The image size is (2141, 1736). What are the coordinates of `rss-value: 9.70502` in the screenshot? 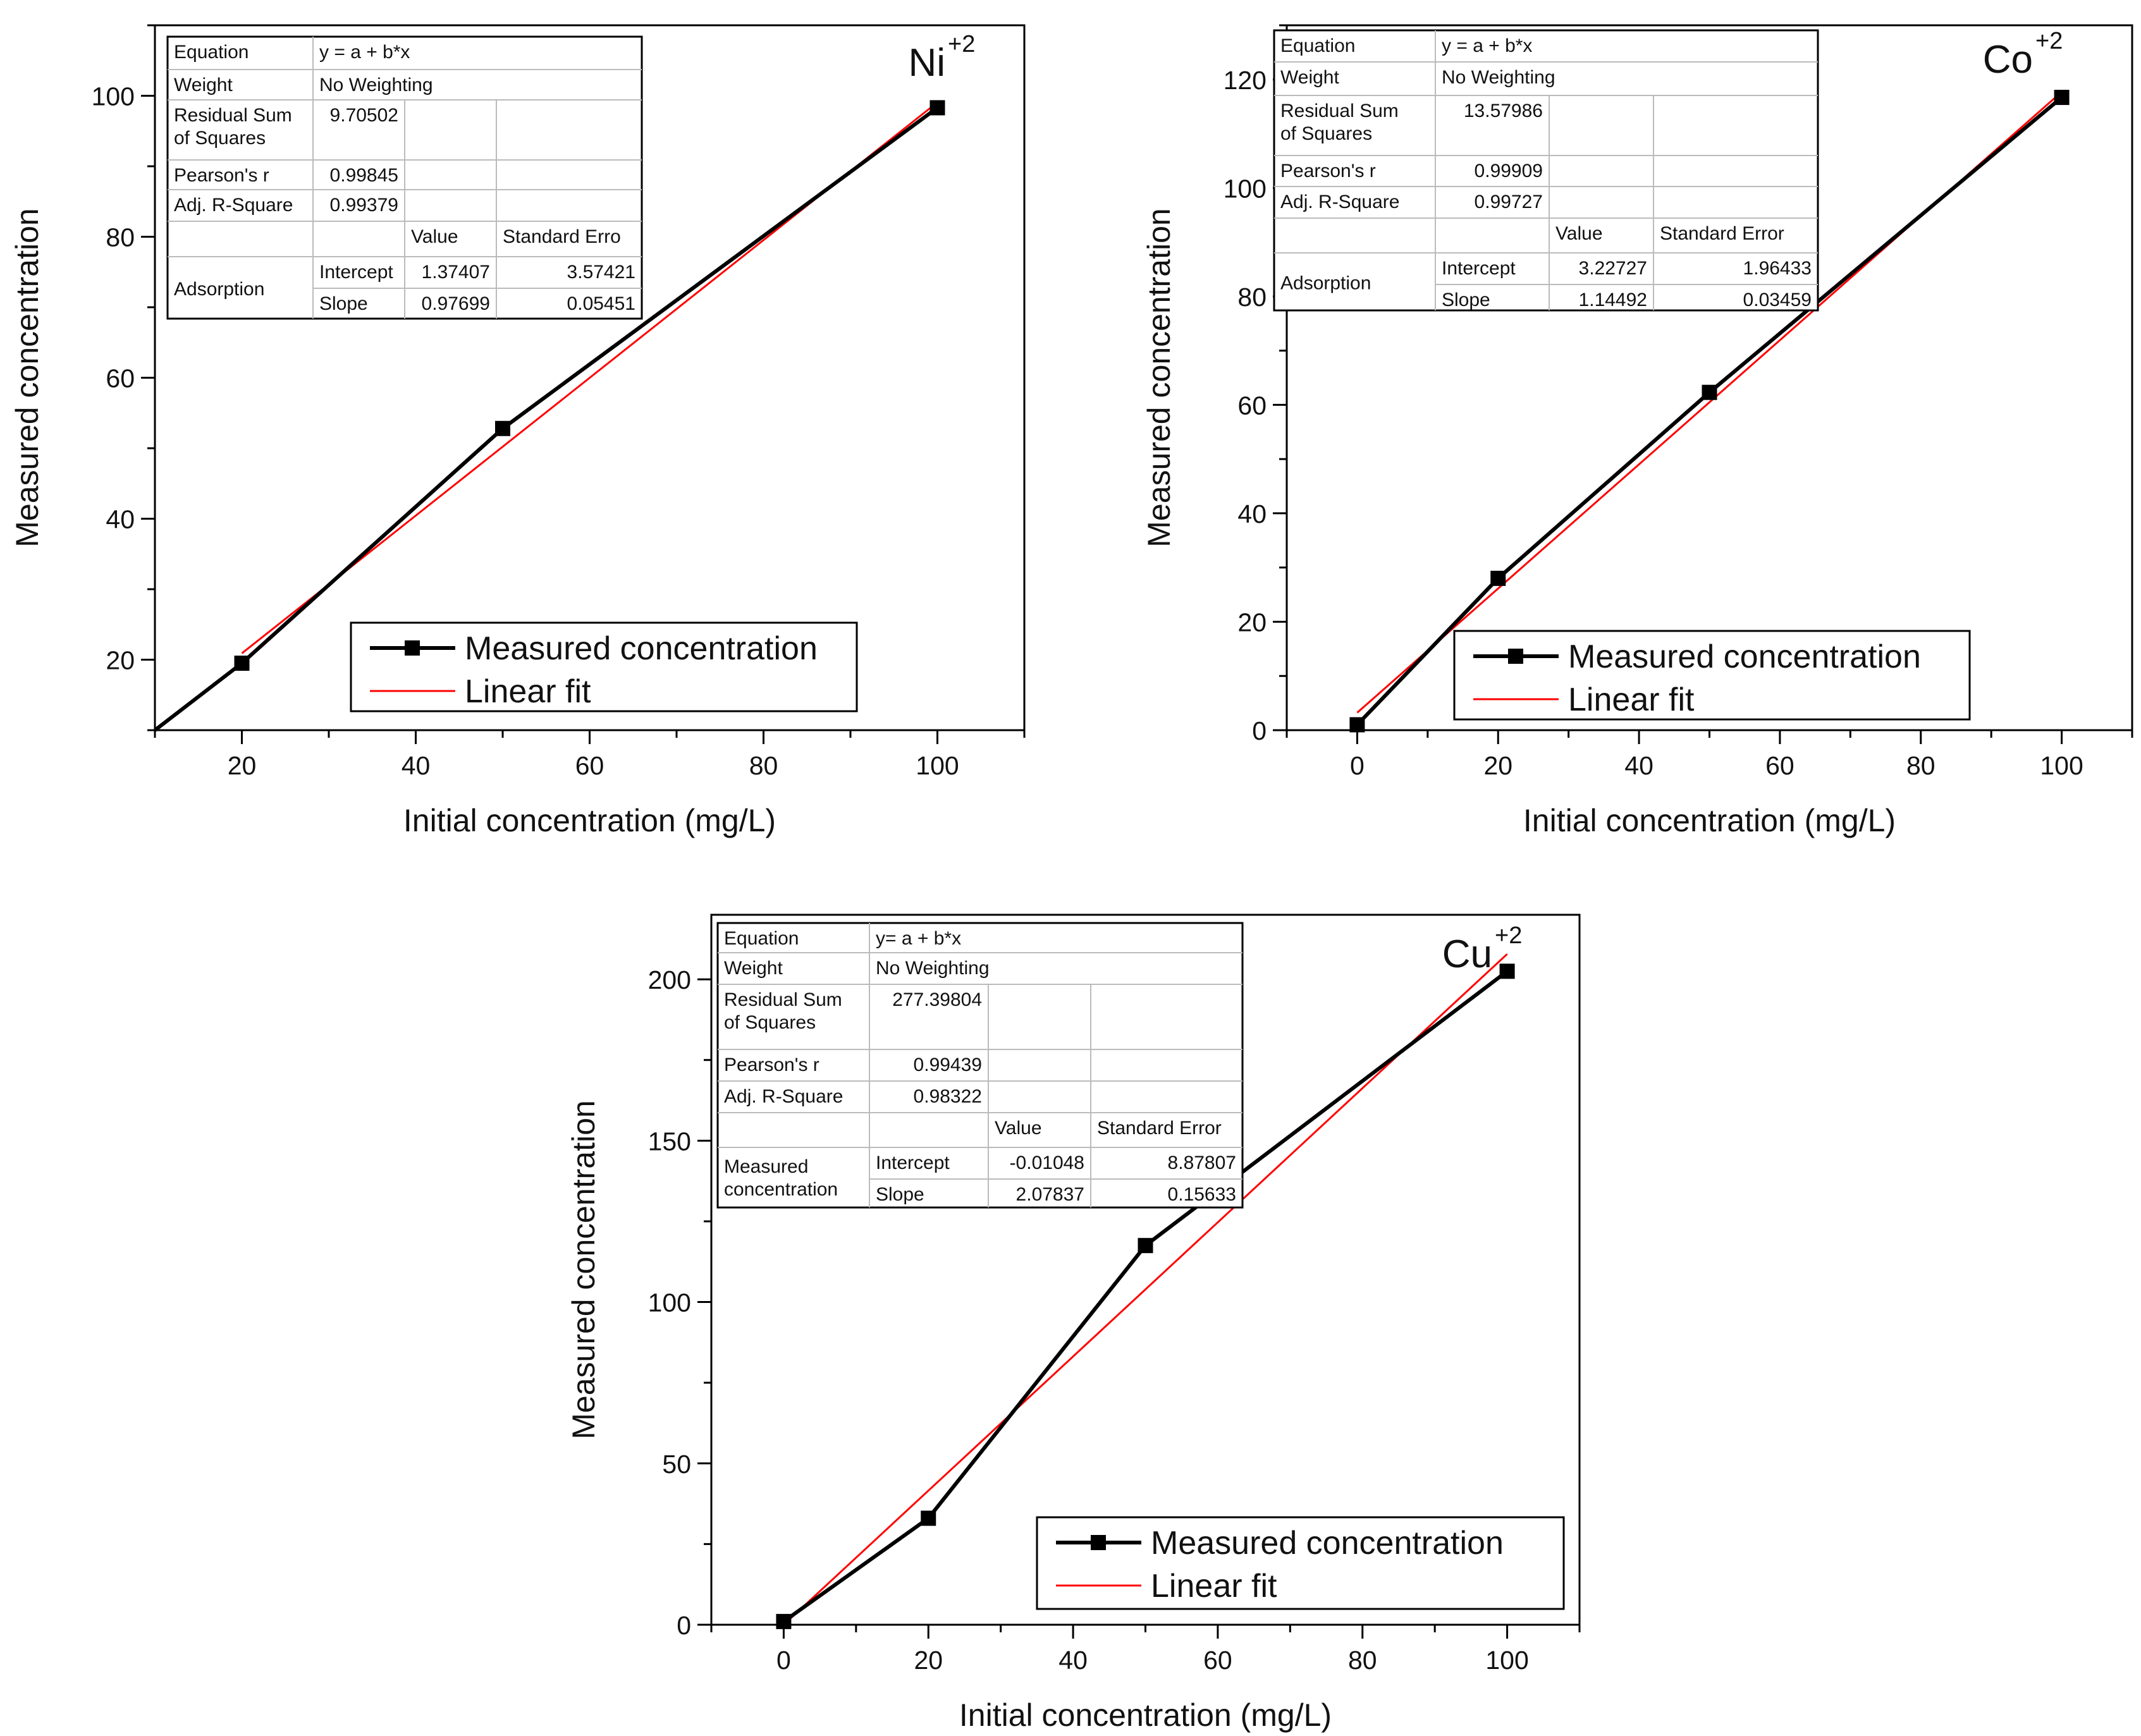 It's located at (364, 115).